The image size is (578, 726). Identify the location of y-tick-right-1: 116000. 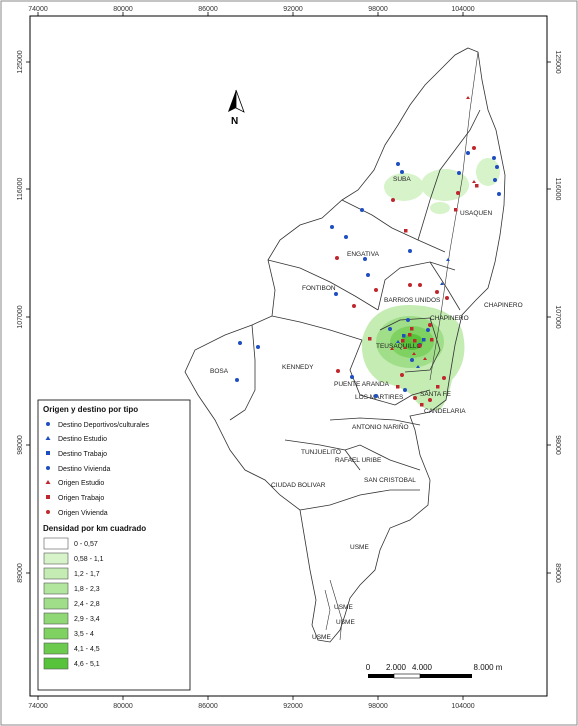
(557, 189).